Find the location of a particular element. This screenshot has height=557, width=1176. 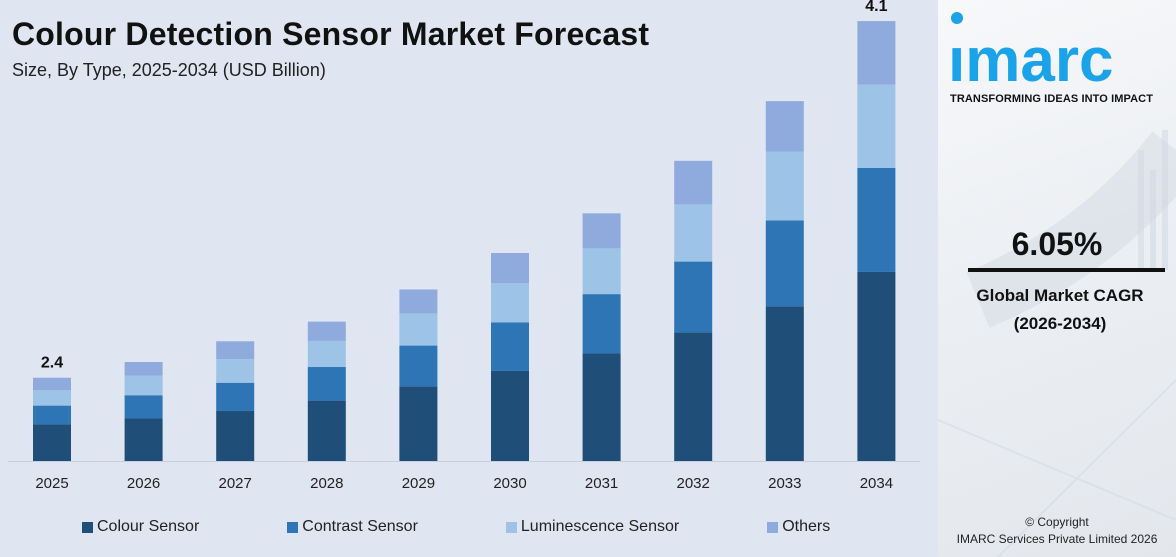

legend-label: Colour Sensor is located at coordinates (148, 526).